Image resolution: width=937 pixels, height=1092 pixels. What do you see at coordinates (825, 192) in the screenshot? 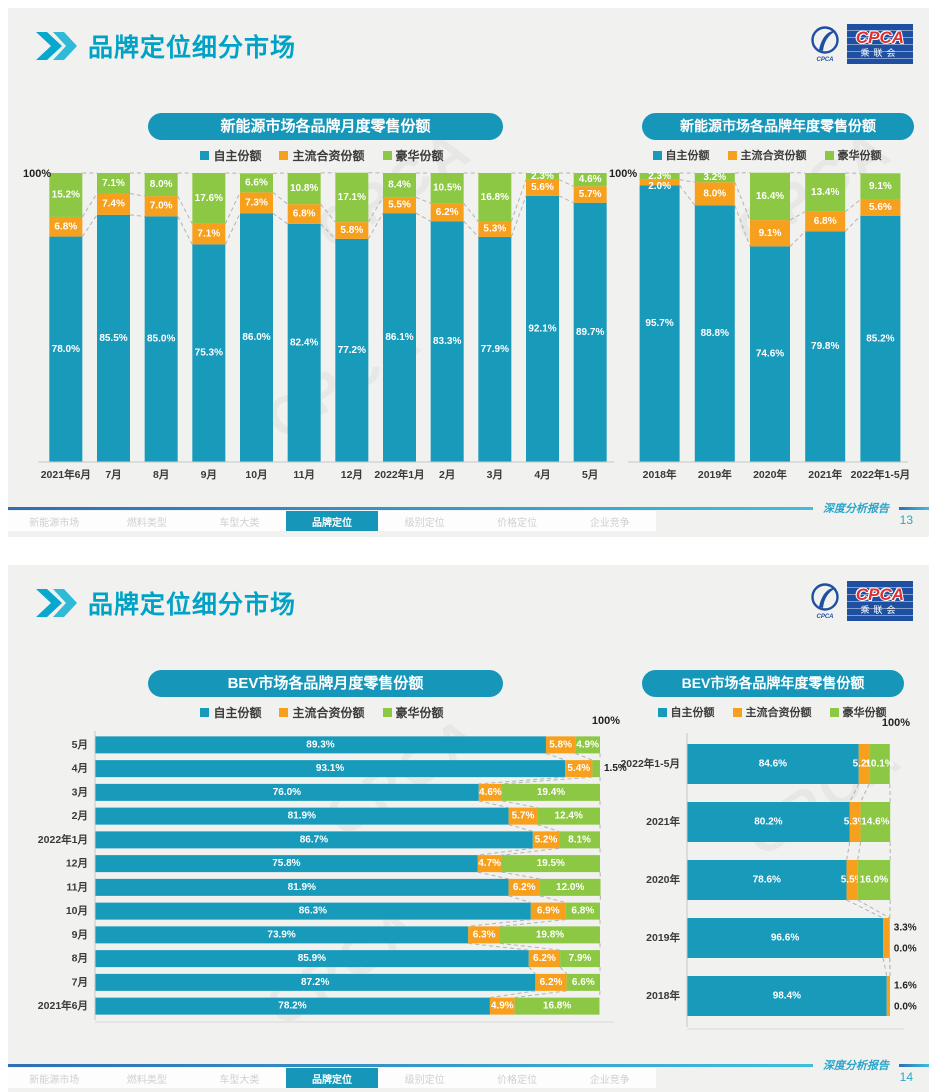
I see `svg-text: 13.4%` at bounding box center [825, 192].